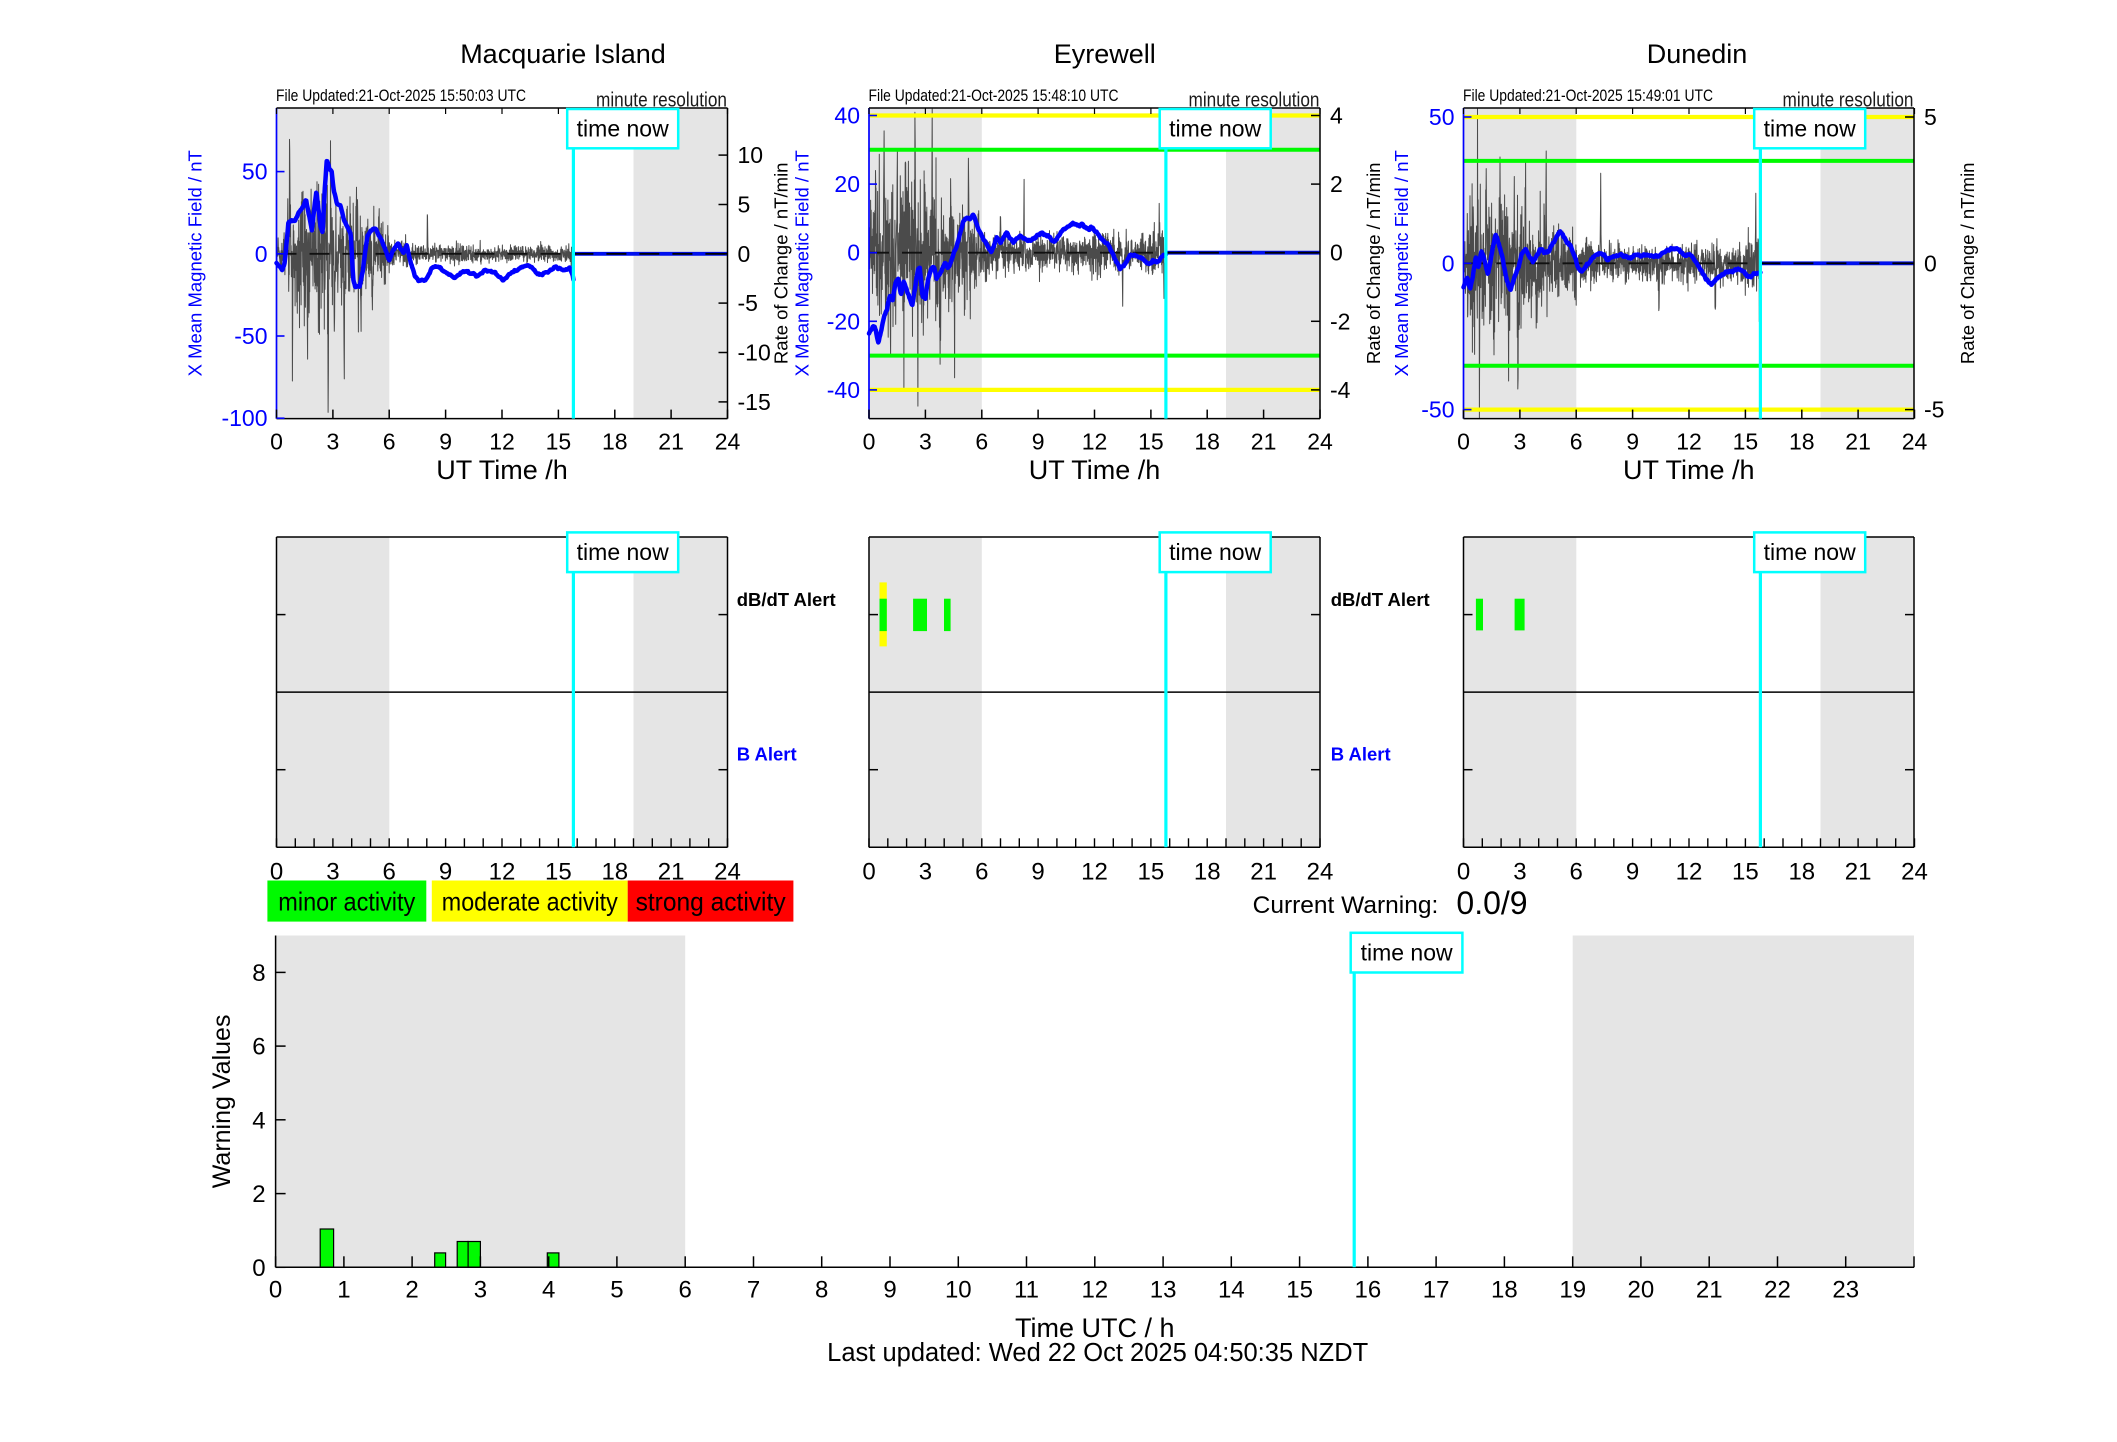  I want to click on svg-text: 7, so click(753, 1289).